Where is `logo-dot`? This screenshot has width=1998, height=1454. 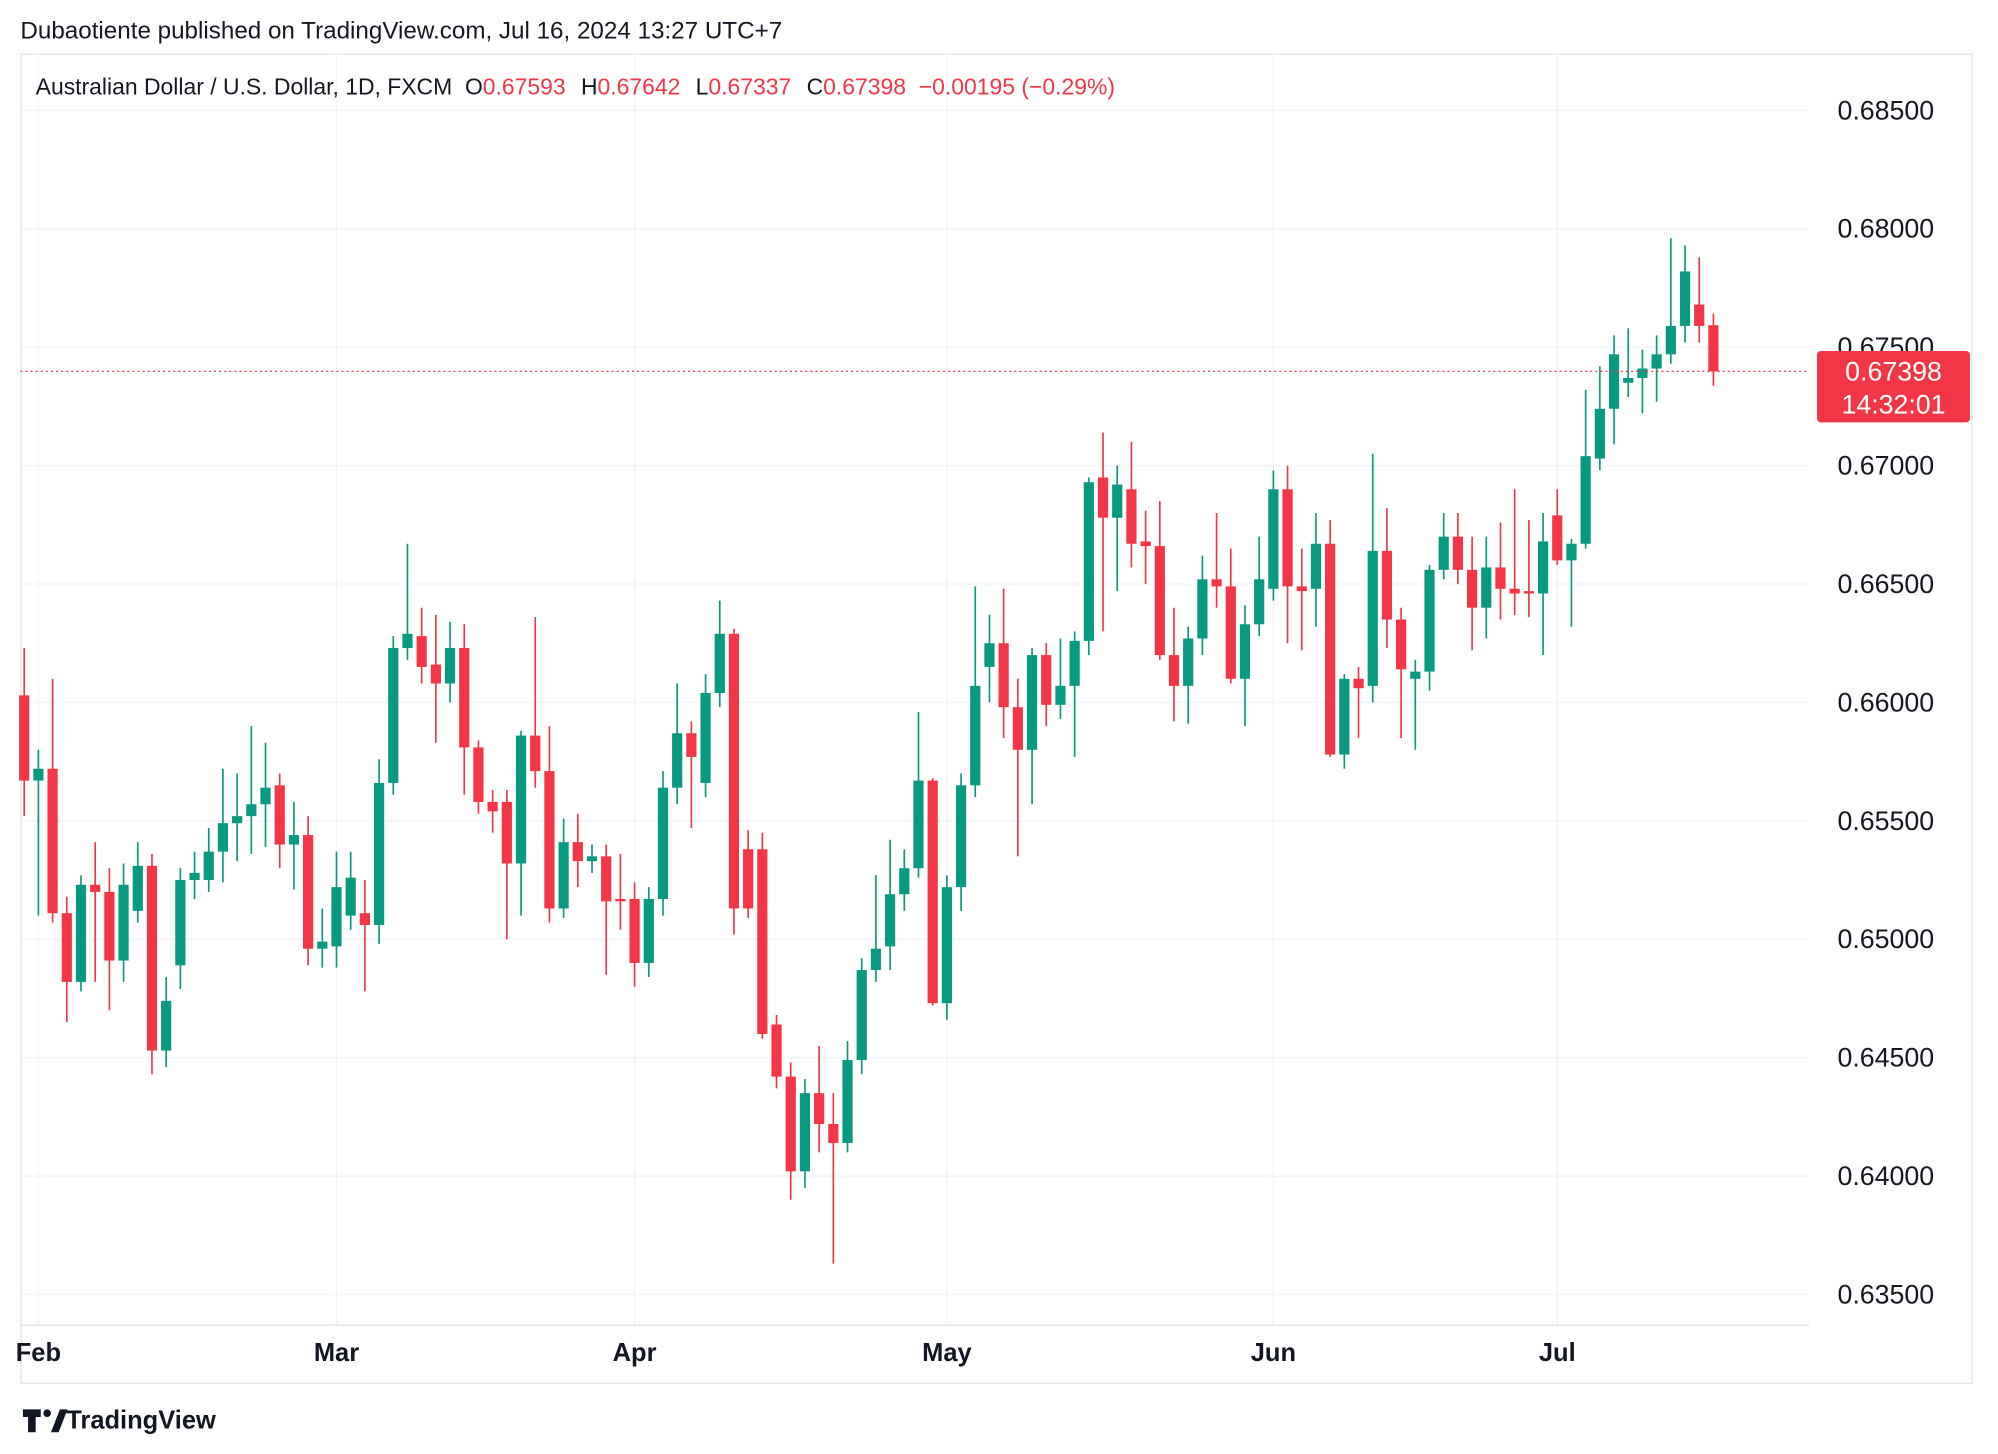
logo-dot is located at coordinates (47, 1413).